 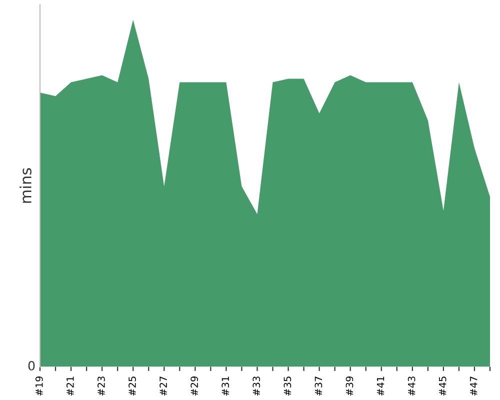 I want to click on x-tick-label: #35, so click(x=288, y=386).